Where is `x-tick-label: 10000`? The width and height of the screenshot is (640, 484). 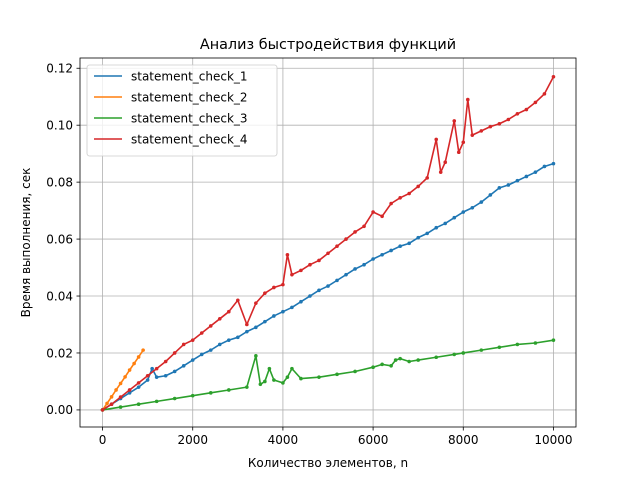 x-tick-label: 10000 is located at coordinates (553, 440).